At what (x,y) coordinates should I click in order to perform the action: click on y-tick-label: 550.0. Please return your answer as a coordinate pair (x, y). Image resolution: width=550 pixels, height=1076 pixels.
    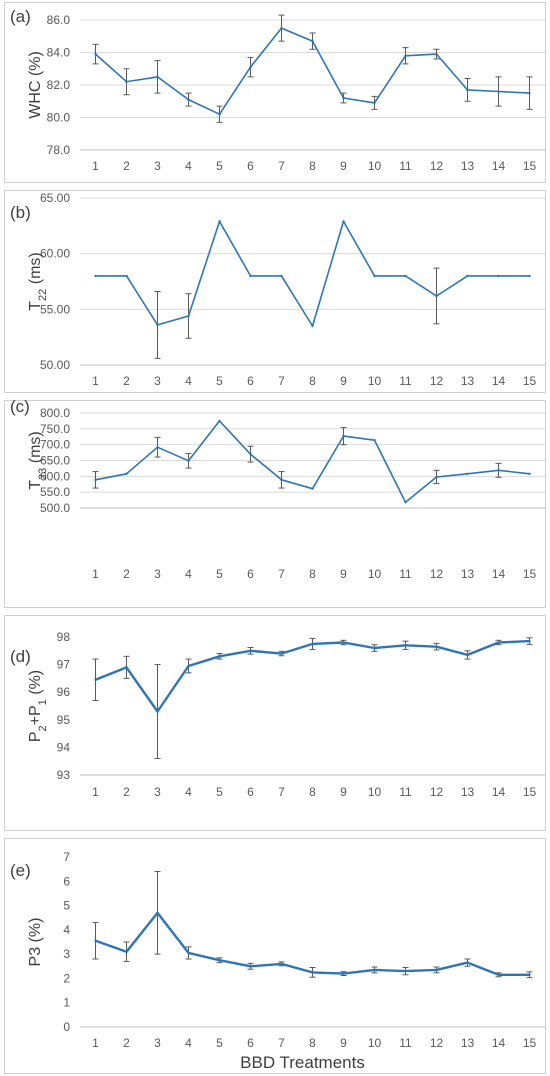
    Looking at the image, I should click on (55, 492).